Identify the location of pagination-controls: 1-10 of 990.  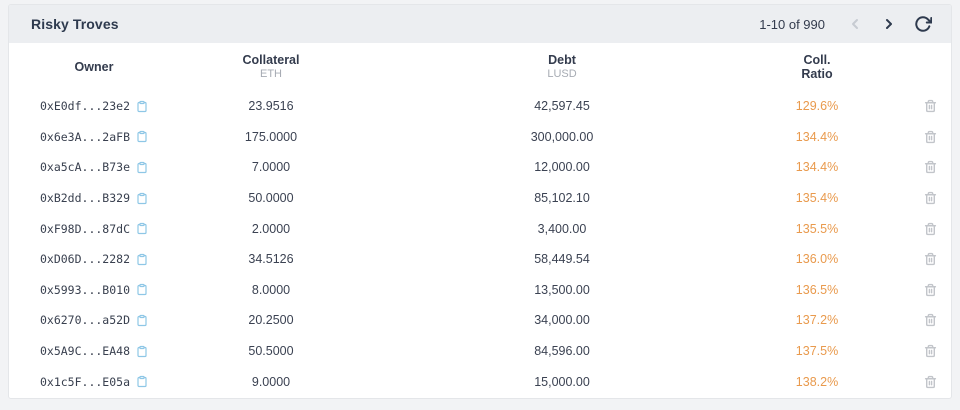
(848, 24).